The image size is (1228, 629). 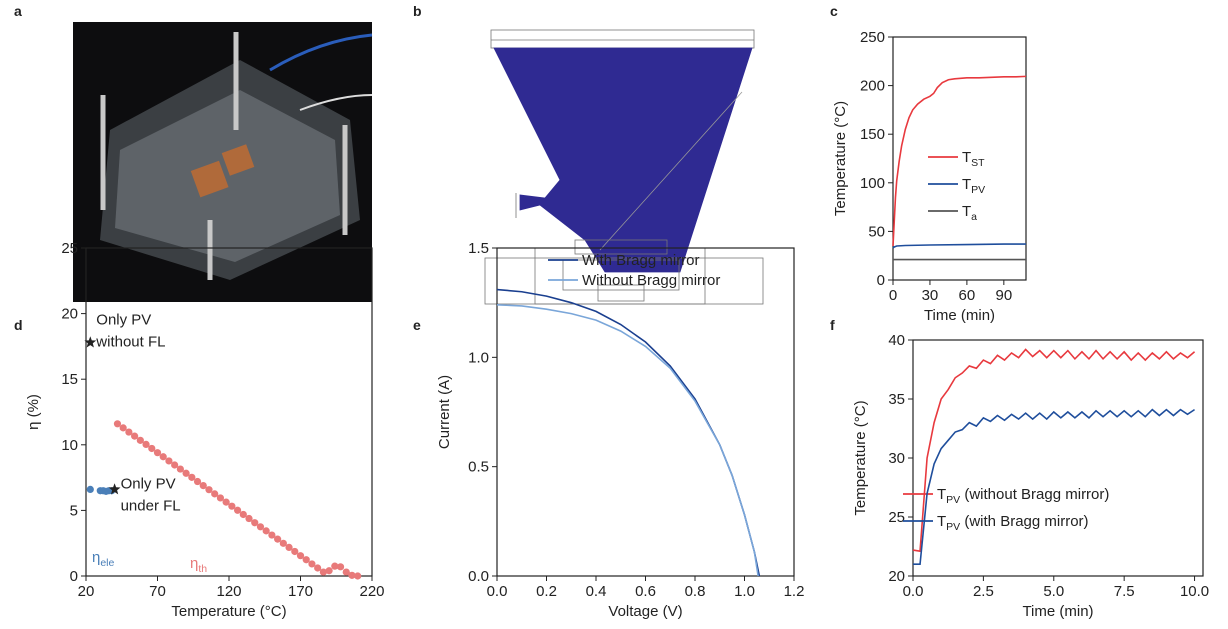 I want to click on x-tick-label: 0.8, so click(x=695, y=591).